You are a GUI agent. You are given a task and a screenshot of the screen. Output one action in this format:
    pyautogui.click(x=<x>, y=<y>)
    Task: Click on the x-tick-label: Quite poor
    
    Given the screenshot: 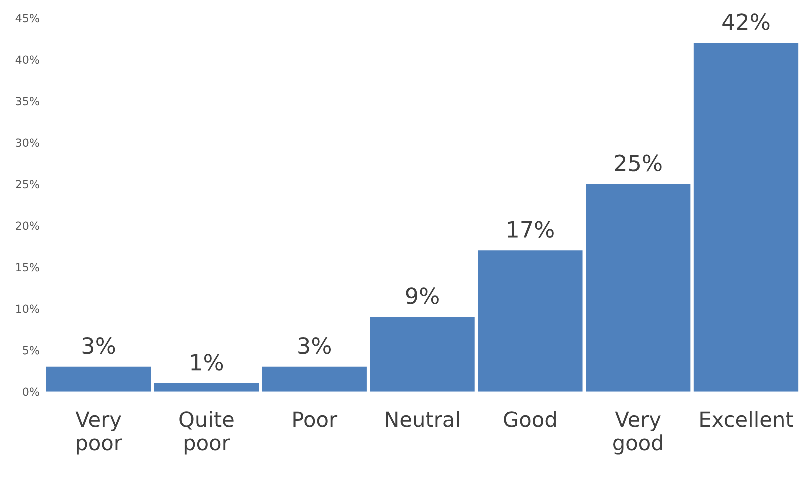 What is the action you would take?
    pyautogui.click(x=207, y=433)
    